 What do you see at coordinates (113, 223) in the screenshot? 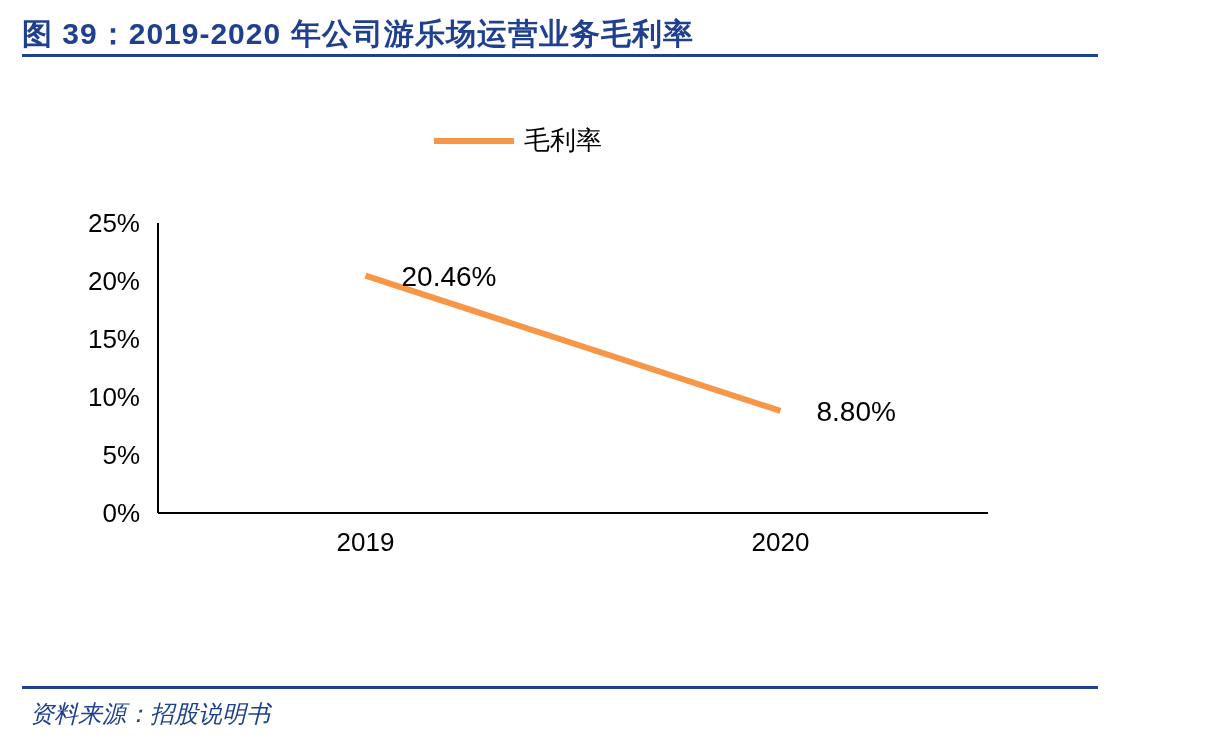
I see `y-tick-label: 25%` at bounding box center [113, 223].